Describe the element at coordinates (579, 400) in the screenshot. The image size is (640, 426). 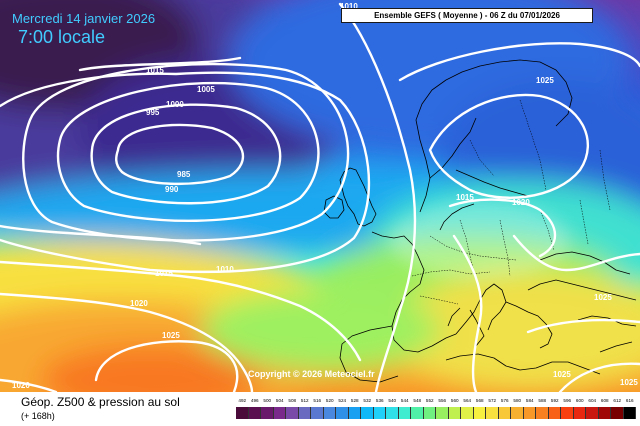
I see `scale-tick-label: 600` at that location.